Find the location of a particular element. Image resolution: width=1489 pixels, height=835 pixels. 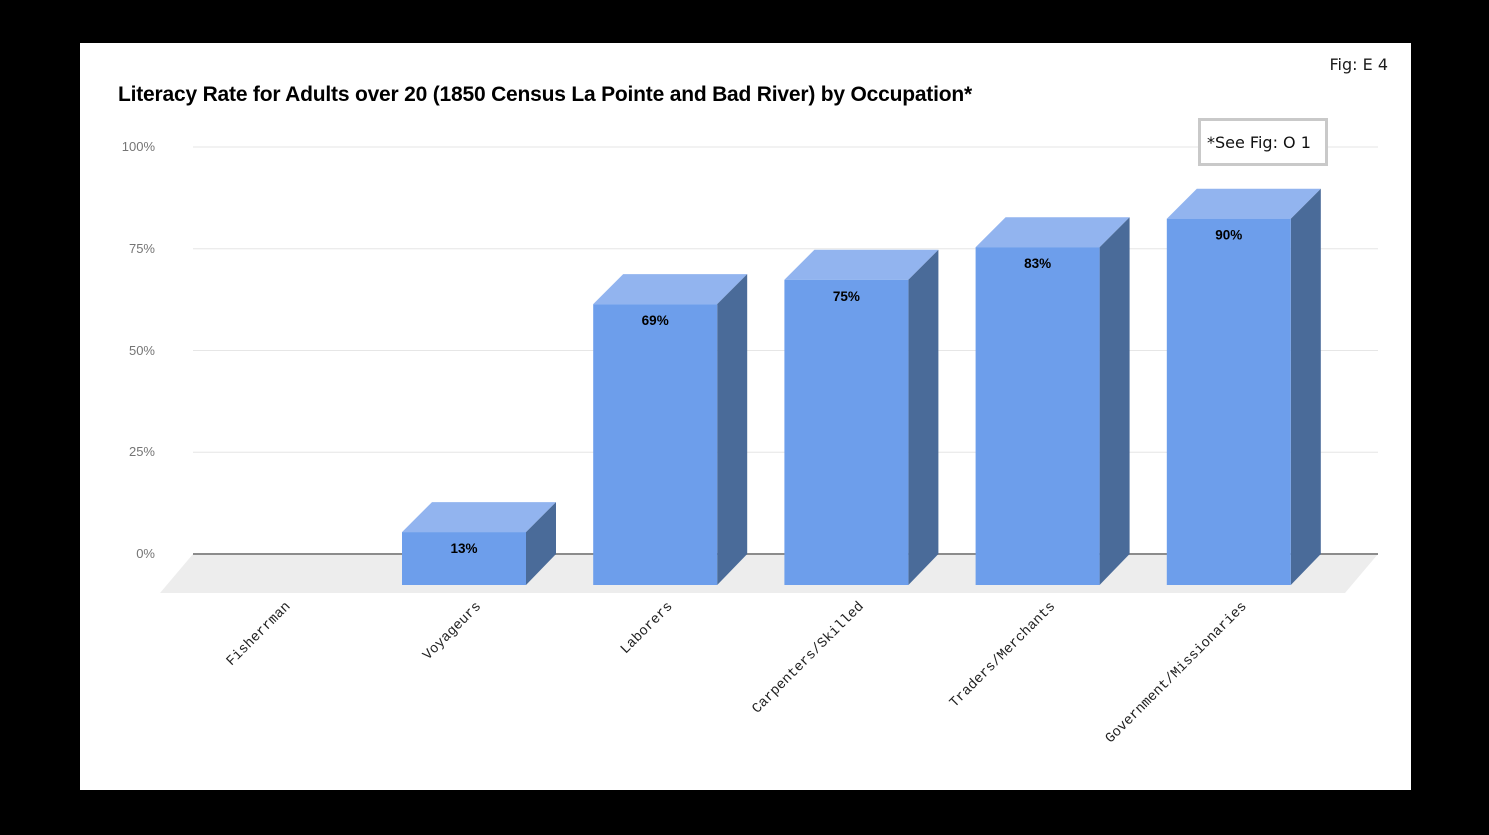

y-axis-tick-label: 100% is located at coordinates (138, 146).